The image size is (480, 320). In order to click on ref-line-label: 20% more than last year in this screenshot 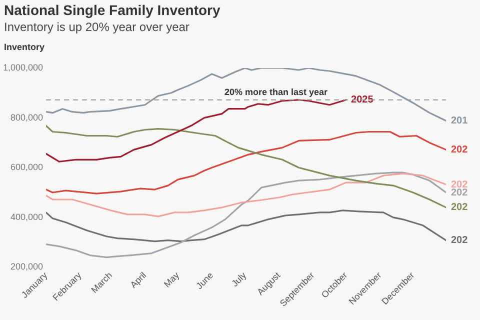, I will do `click(276, 91)`.